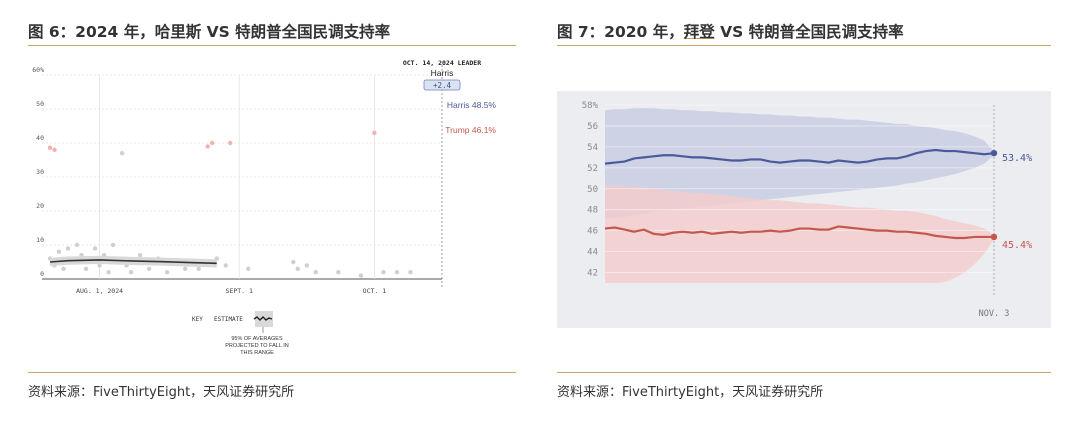 The width and height of the screenshot is (1091, 435). Describe the element at coordinates (99, 291) in the screenshot. I see `x-tick-label: AUG. 1, 2024` at that location.